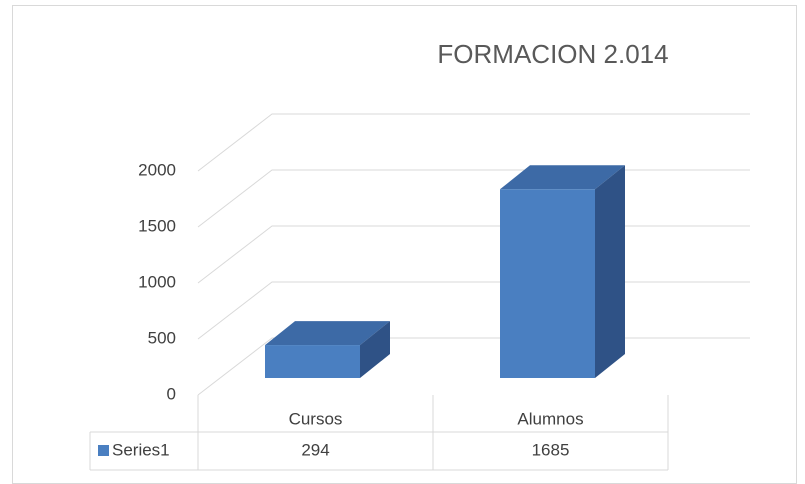  What do you see at coordinates (316, 418) in the screenshot?
I see `x-tick-label: Cursos` at bounding box center [316, 418].